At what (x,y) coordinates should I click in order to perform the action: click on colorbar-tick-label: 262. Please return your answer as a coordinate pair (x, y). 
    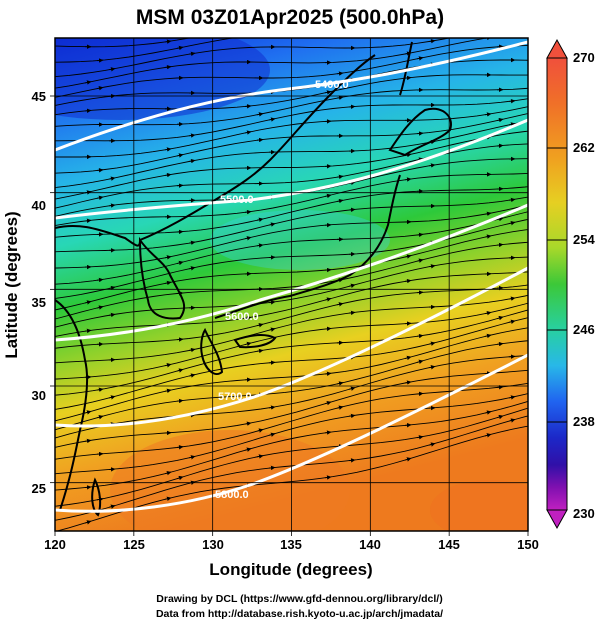
    Looking at the image, I should click on (584, 147).